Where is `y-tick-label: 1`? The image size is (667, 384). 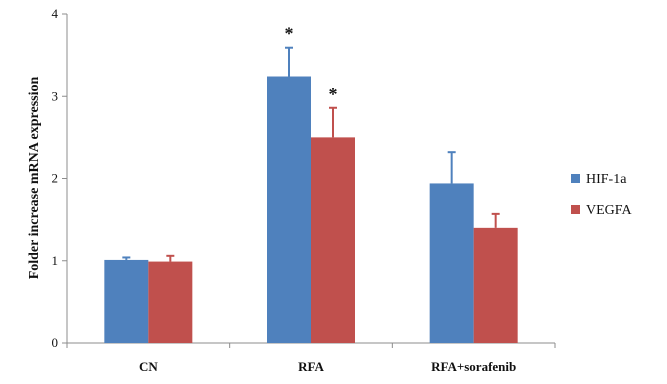 y-tick-label: 1 is located at coordinates (55, 260).